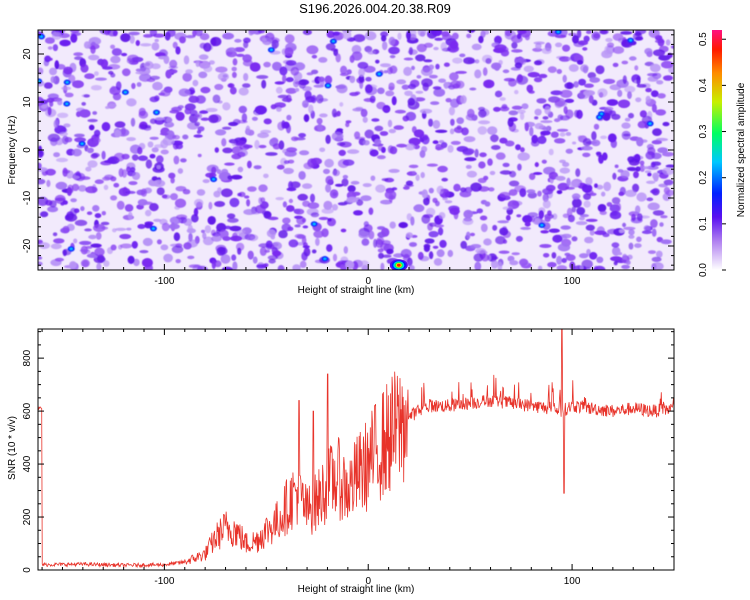 This screenshot has width=750, height=600. What do you see at coordinates (703, 39) in the screenshot?
I see `colorbar-tick-label: 0.5` at bounding box center [703, 39].